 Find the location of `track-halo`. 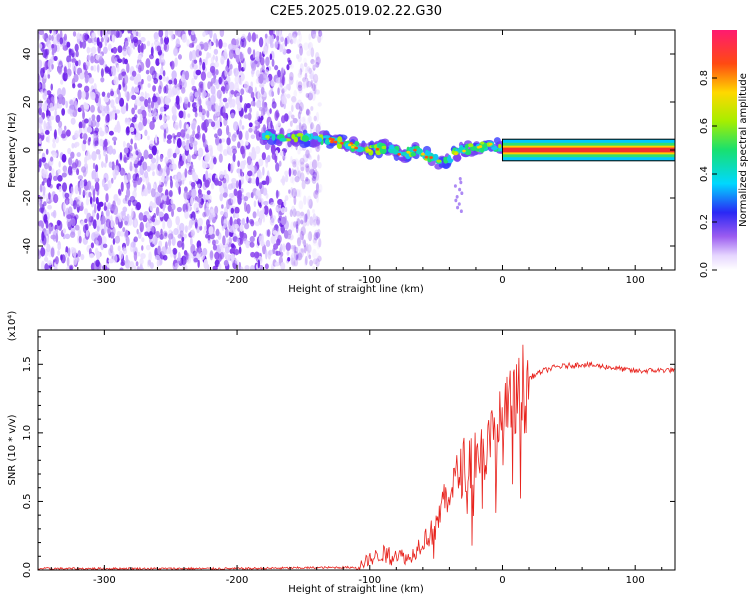

track-halo is located at coordinates (314, 143).